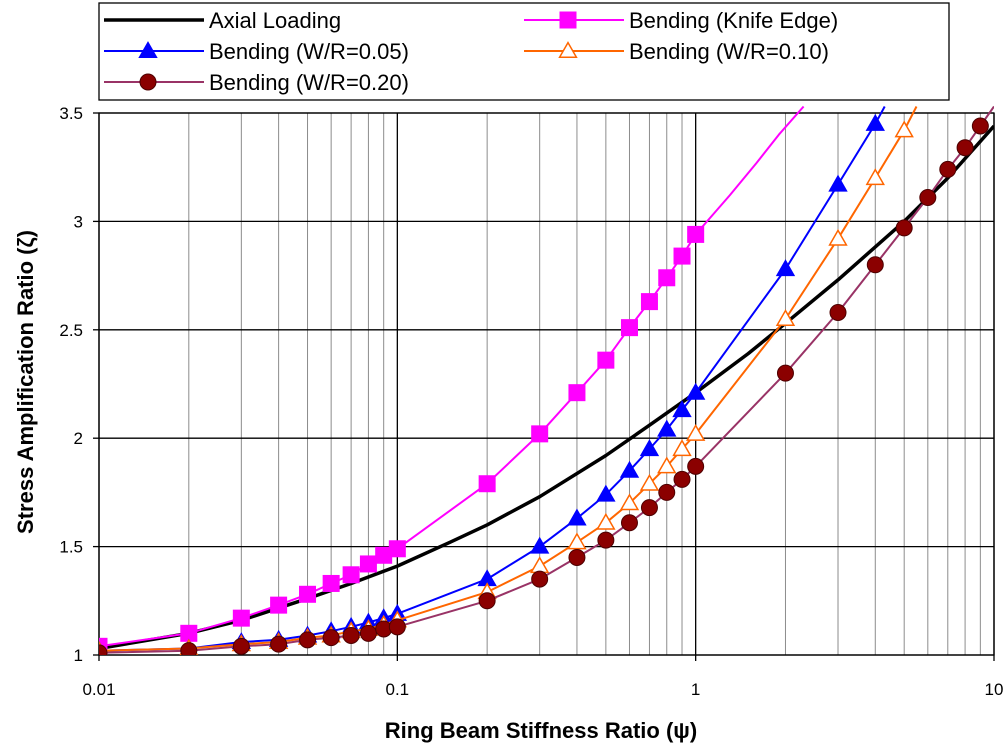 This screenshot has height=751, width=1007. Describe the element at coordinates (542, 677) in the screenshot. I see `x-axis-ticks: 0.01 0.1 1 10` at that location.